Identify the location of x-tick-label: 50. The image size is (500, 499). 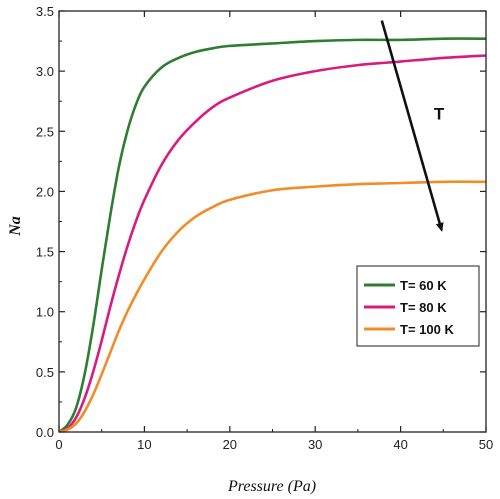
(486, 444).